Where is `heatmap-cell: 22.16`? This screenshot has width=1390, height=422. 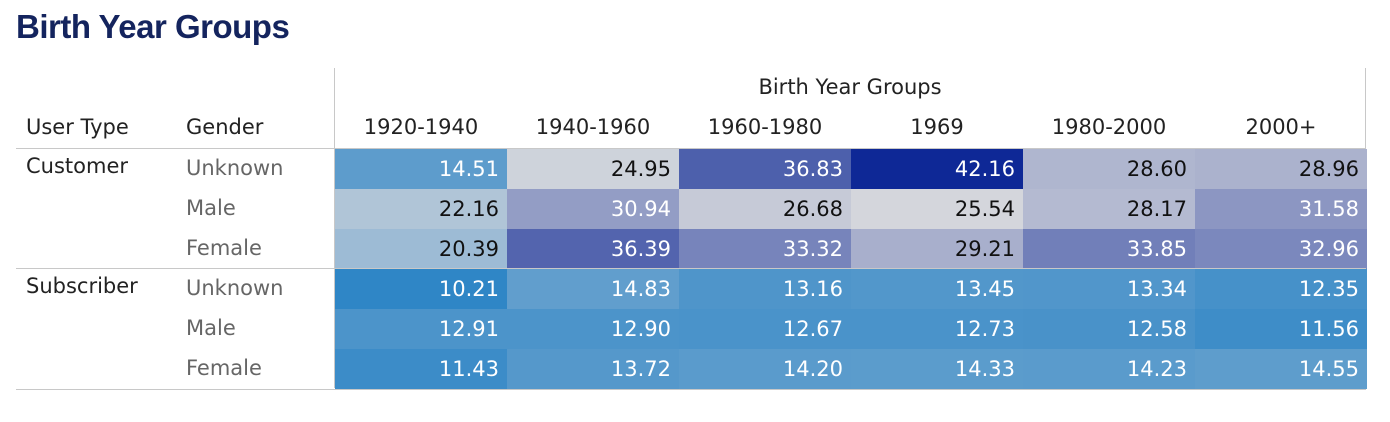
heatmap-cell: 22.16 is located at coordinates (421, 209).